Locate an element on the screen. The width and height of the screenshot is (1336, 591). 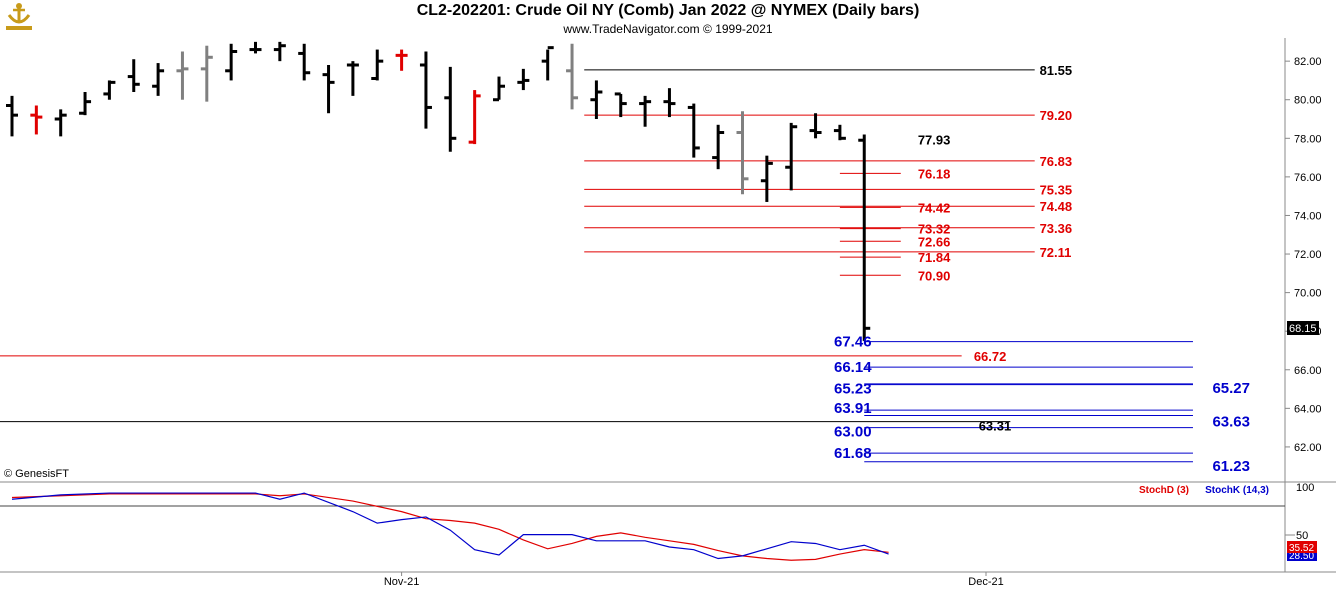
level-label: 74.42 is located at coordinates (934, 207).